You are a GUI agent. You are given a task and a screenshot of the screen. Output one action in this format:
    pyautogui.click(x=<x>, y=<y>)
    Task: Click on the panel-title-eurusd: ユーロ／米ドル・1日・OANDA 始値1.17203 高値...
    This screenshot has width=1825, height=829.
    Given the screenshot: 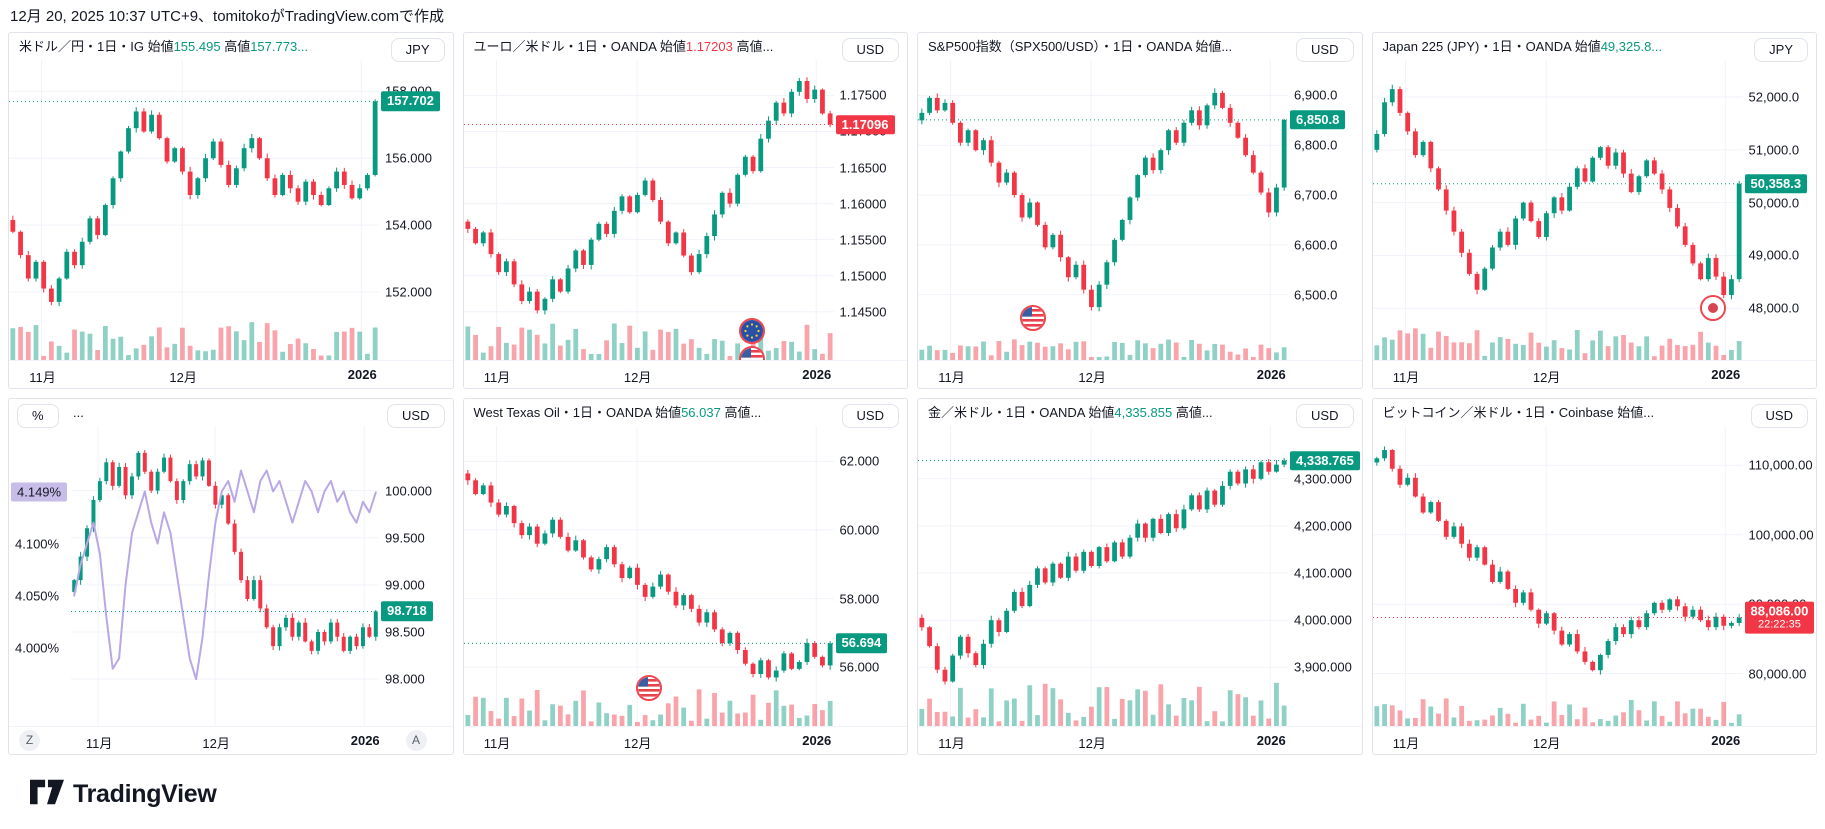 What is the action you would take?
    pyautogui.click(x=686, y=46)
    